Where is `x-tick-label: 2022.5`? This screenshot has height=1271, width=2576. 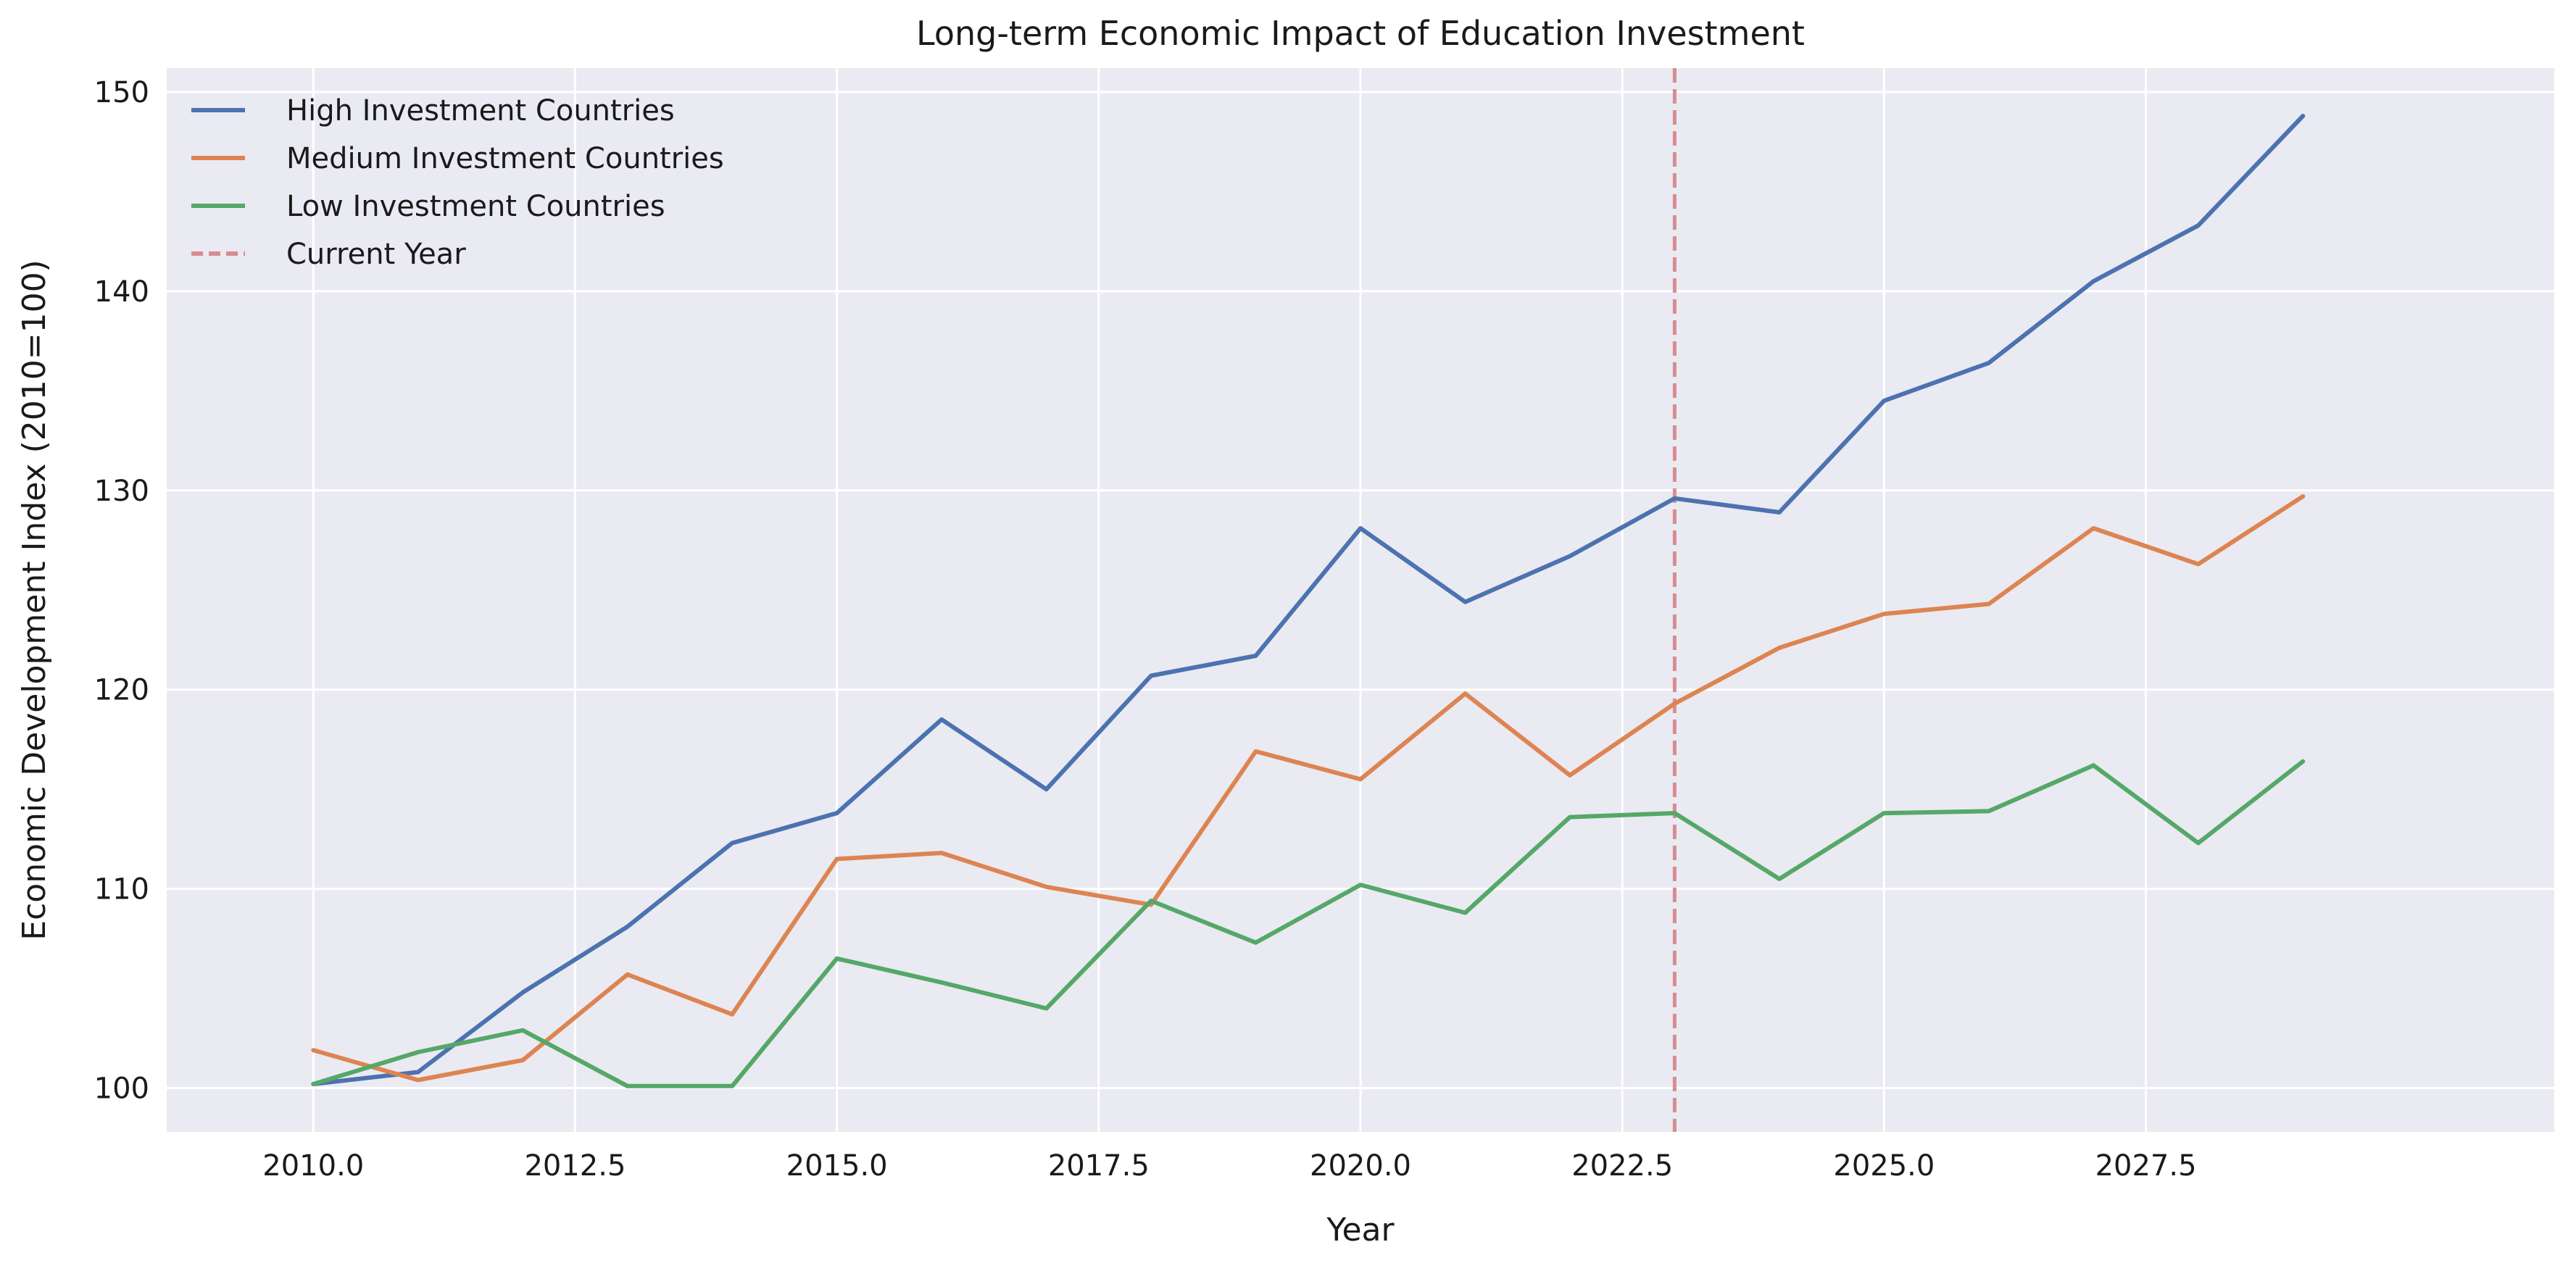
x-tick-label: 2022.5 is located at coordinates (1622, 1166).